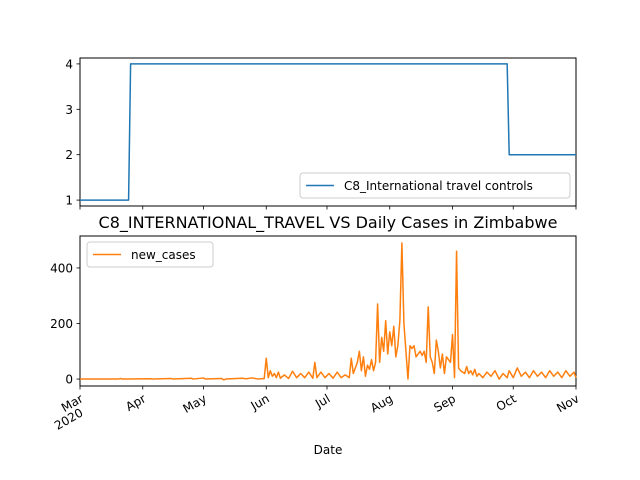 The height and width of the screenshot is (480, 640). What do you see at coordinates (135, 402) in the screenshot?
I see `x-tick-label: Apr` at bounding box center [135, 402].